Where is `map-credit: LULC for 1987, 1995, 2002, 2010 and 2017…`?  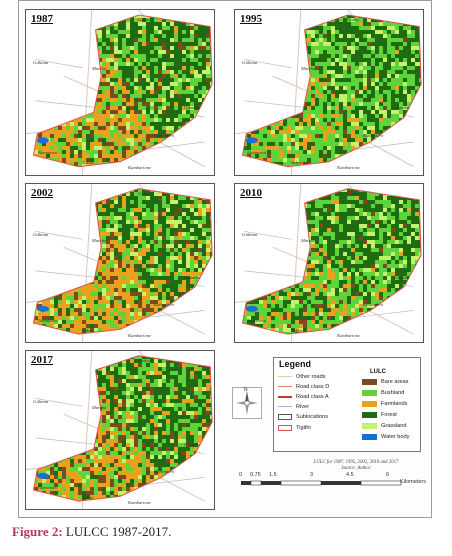 map-credit: LULC for 1987, 1995, 2002, 2010 and 2017… is located at coordinates (356, 466).